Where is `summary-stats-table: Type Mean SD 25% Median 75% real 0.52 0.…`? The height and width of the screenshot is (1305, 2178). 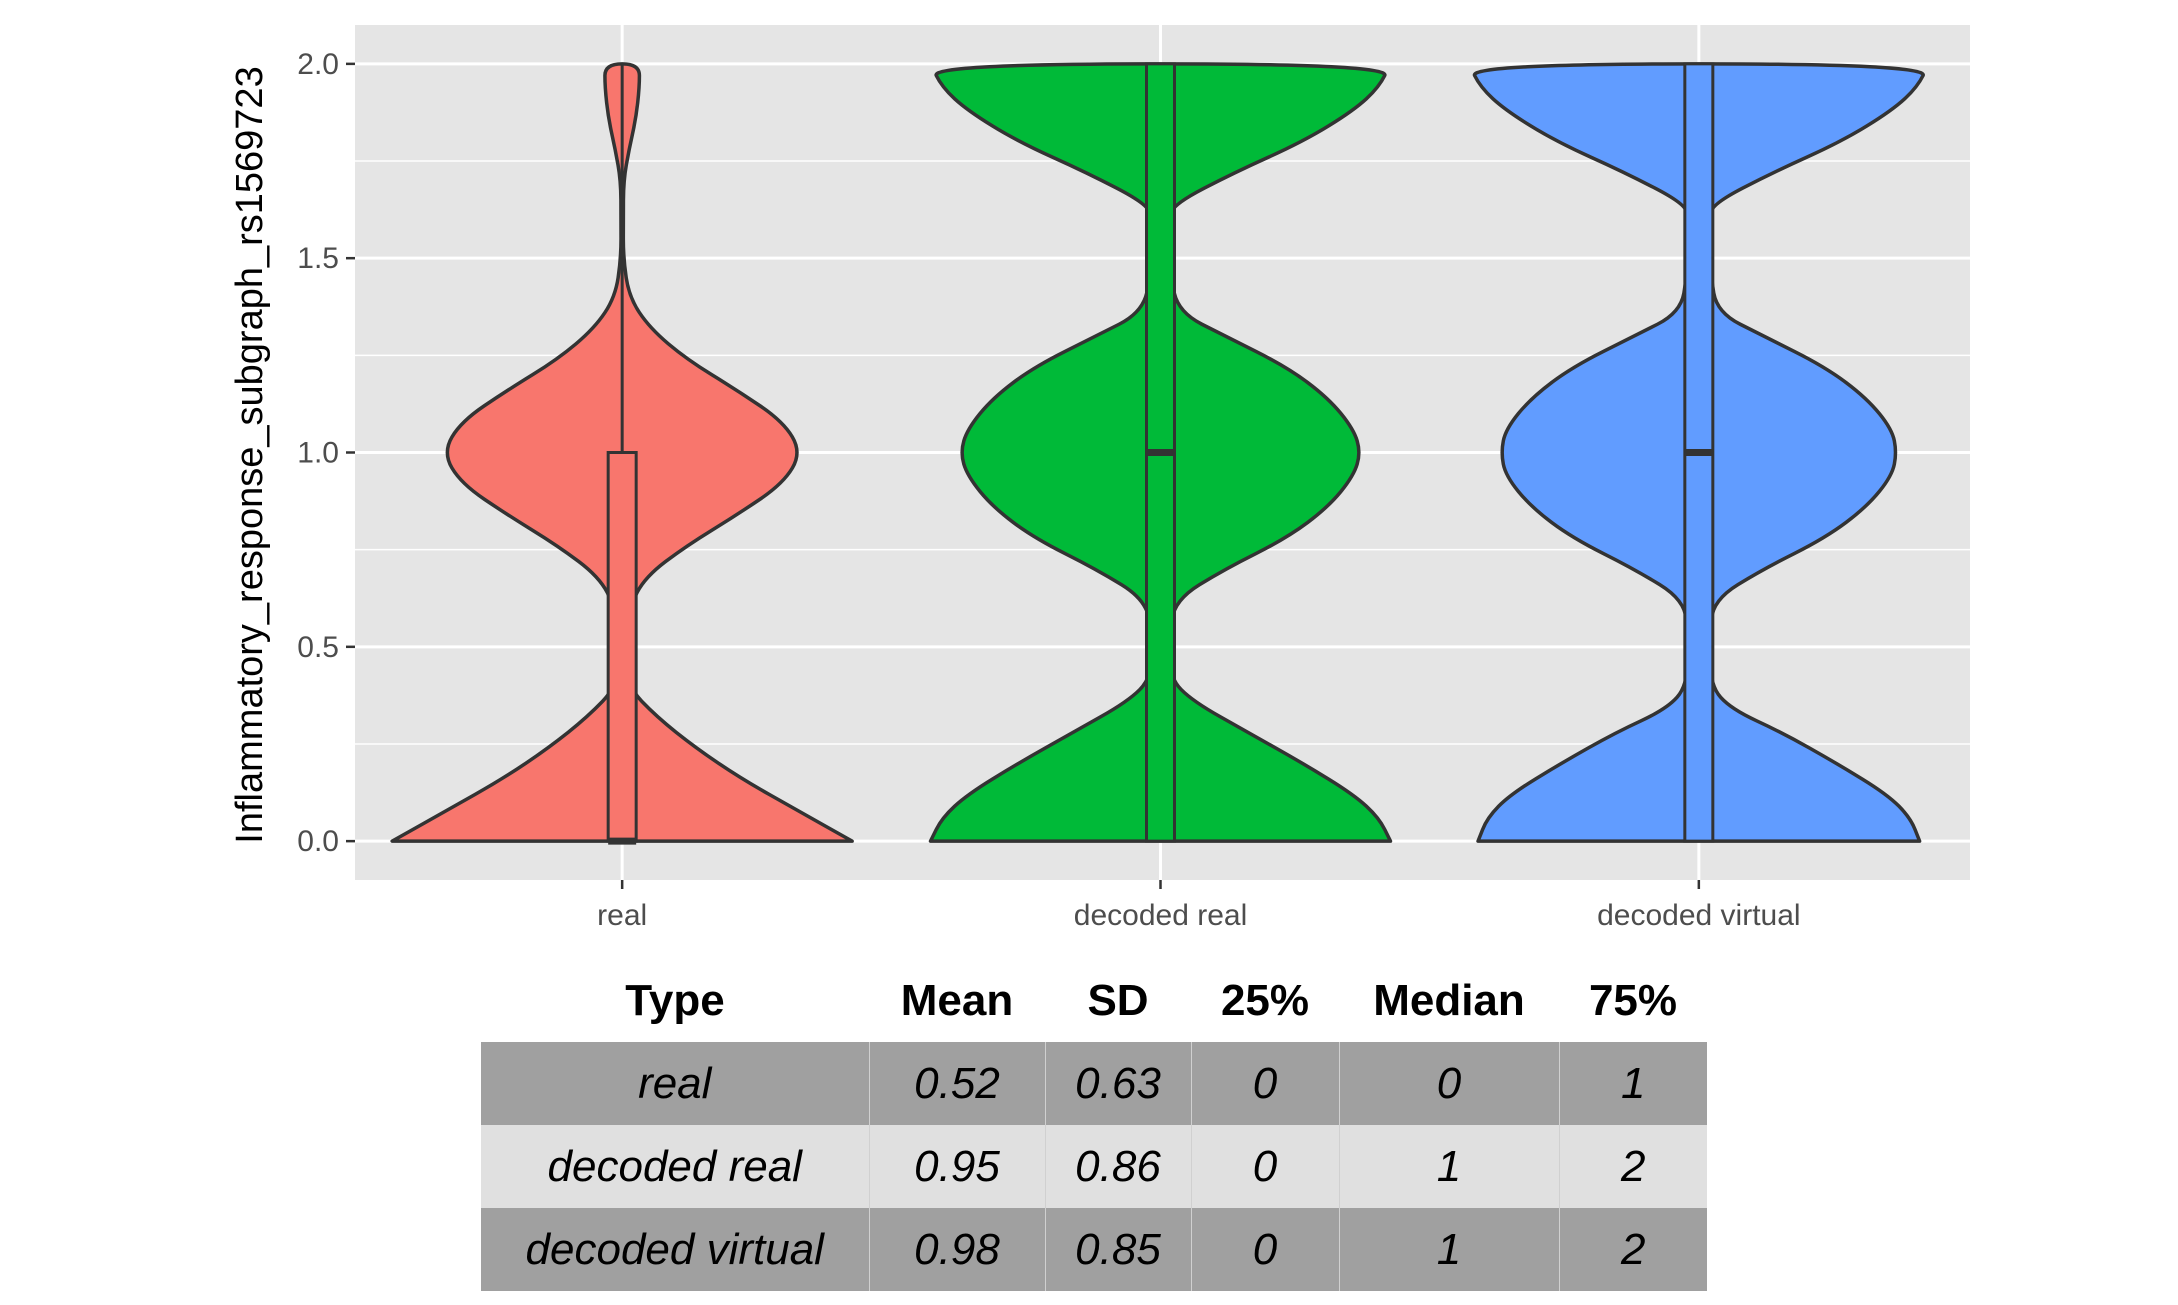
summary-stats-table: Type Mean SD 25% Median 75% real 0.52 0.… is located at coordinates (1094, 1125).